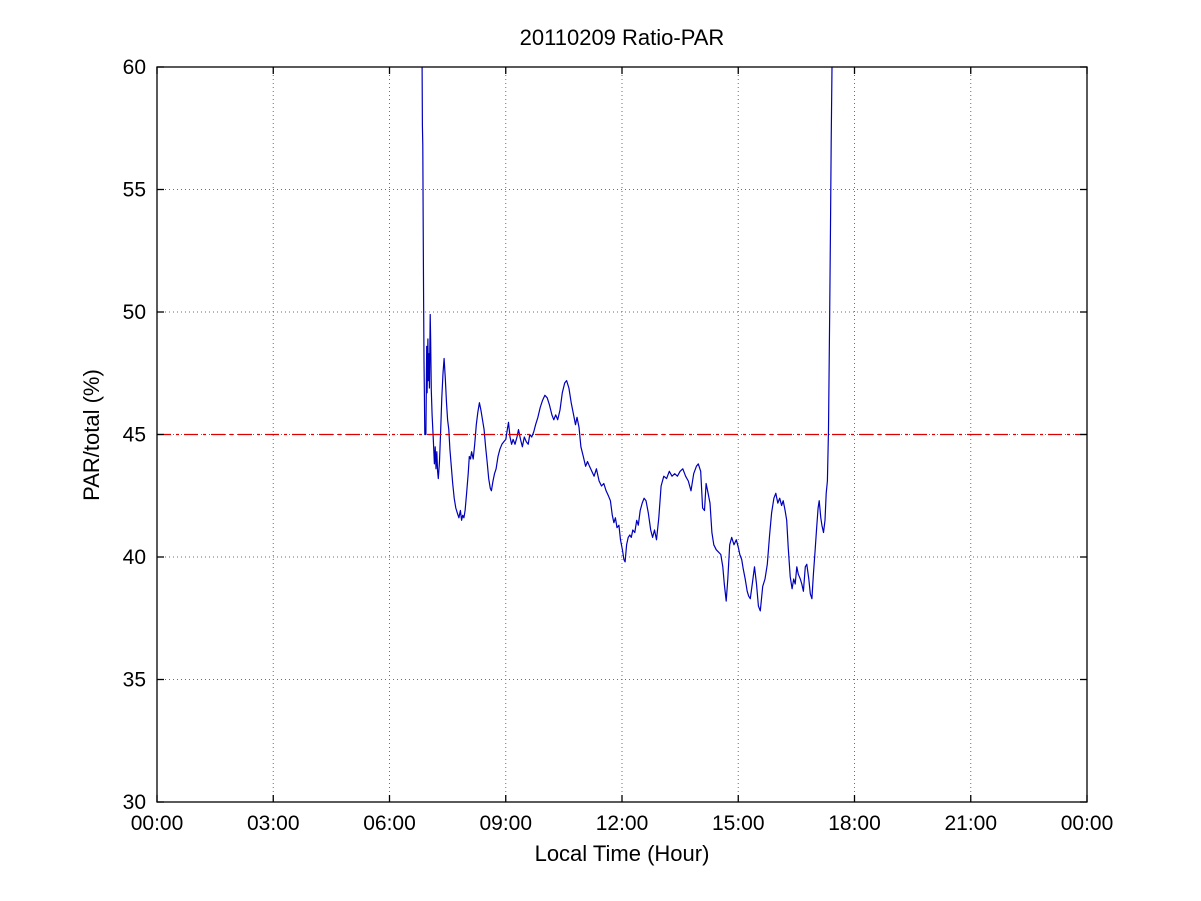  Describe the element at coordinates (273, 823) in the screenshot. I see `x-tick-label: 03:00` at that location.